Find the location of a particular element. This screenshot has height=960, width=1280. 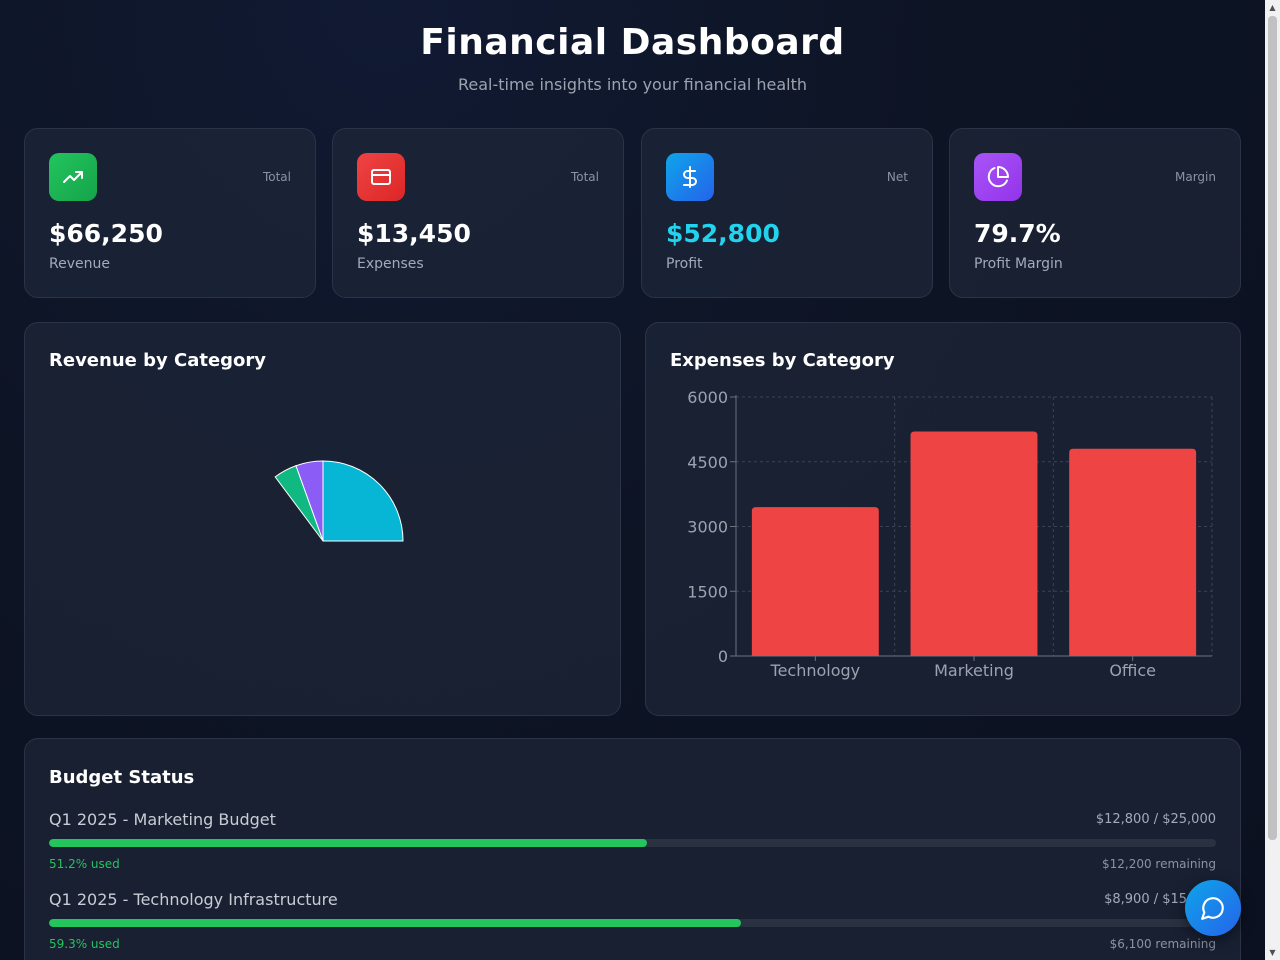

stat-label: Profit is located at coordinates (684, 264).